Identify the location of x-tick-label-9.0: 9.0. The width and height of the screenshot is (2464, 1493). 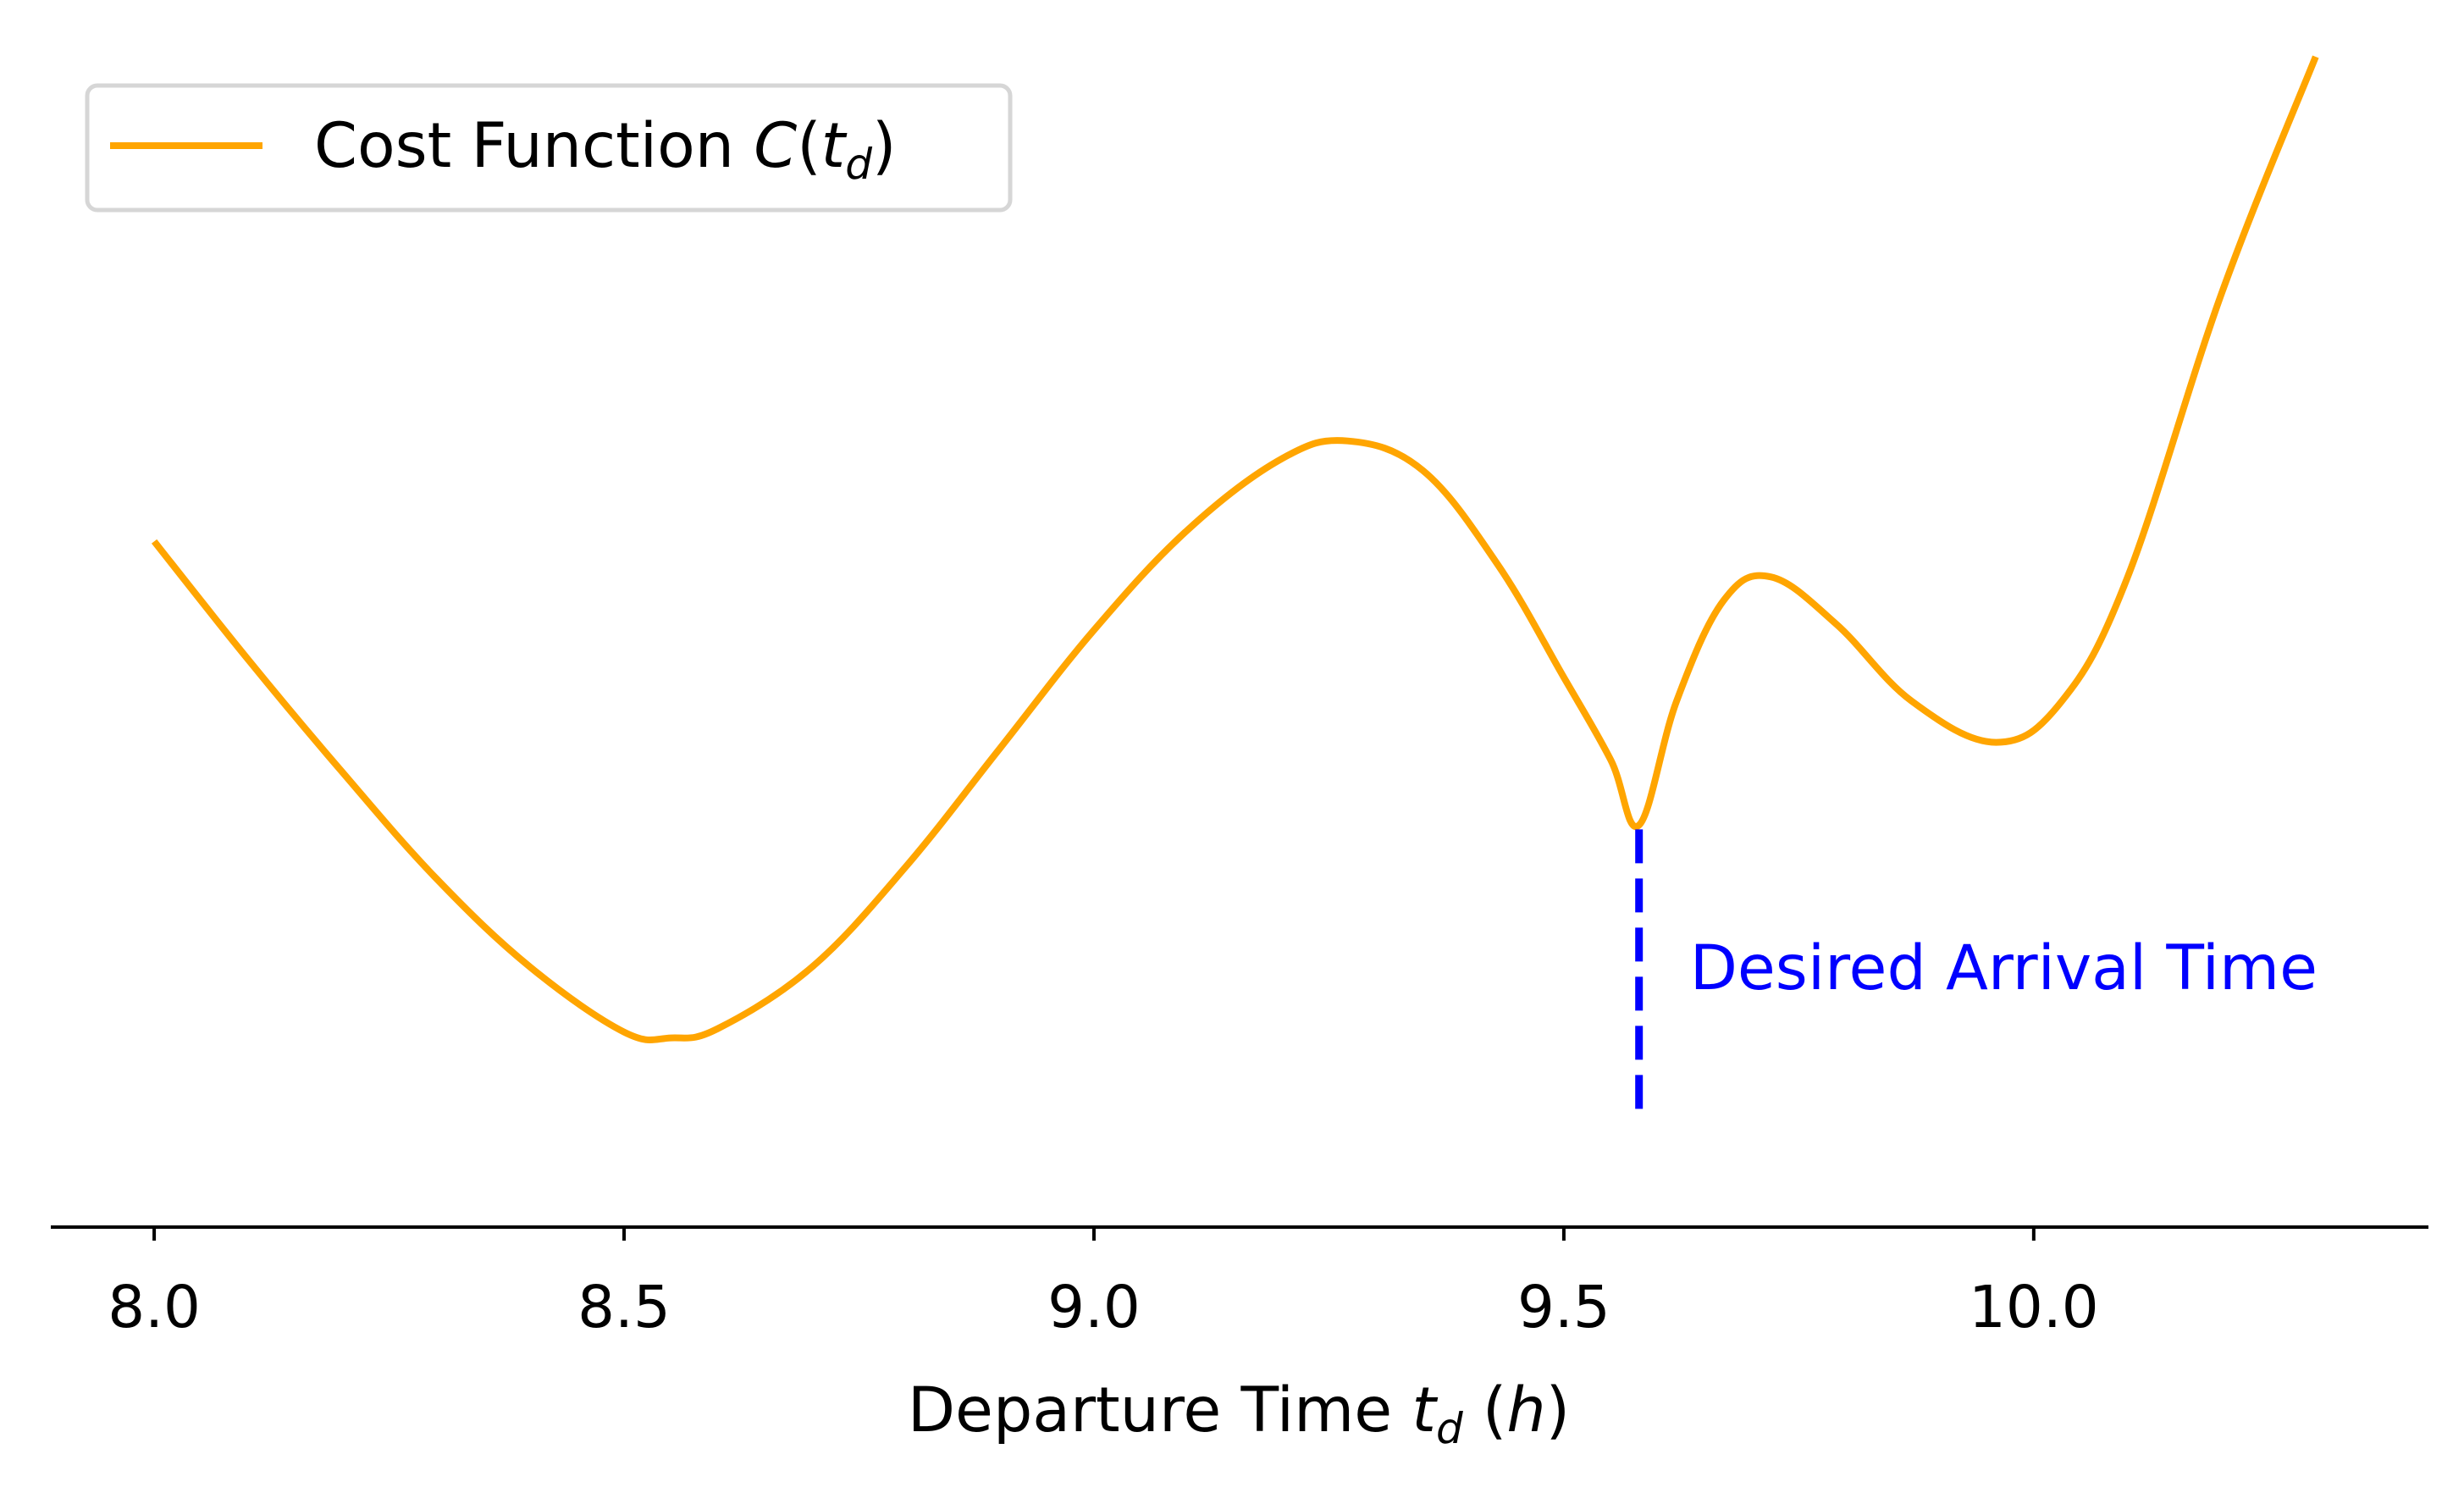
(1094, 1307).